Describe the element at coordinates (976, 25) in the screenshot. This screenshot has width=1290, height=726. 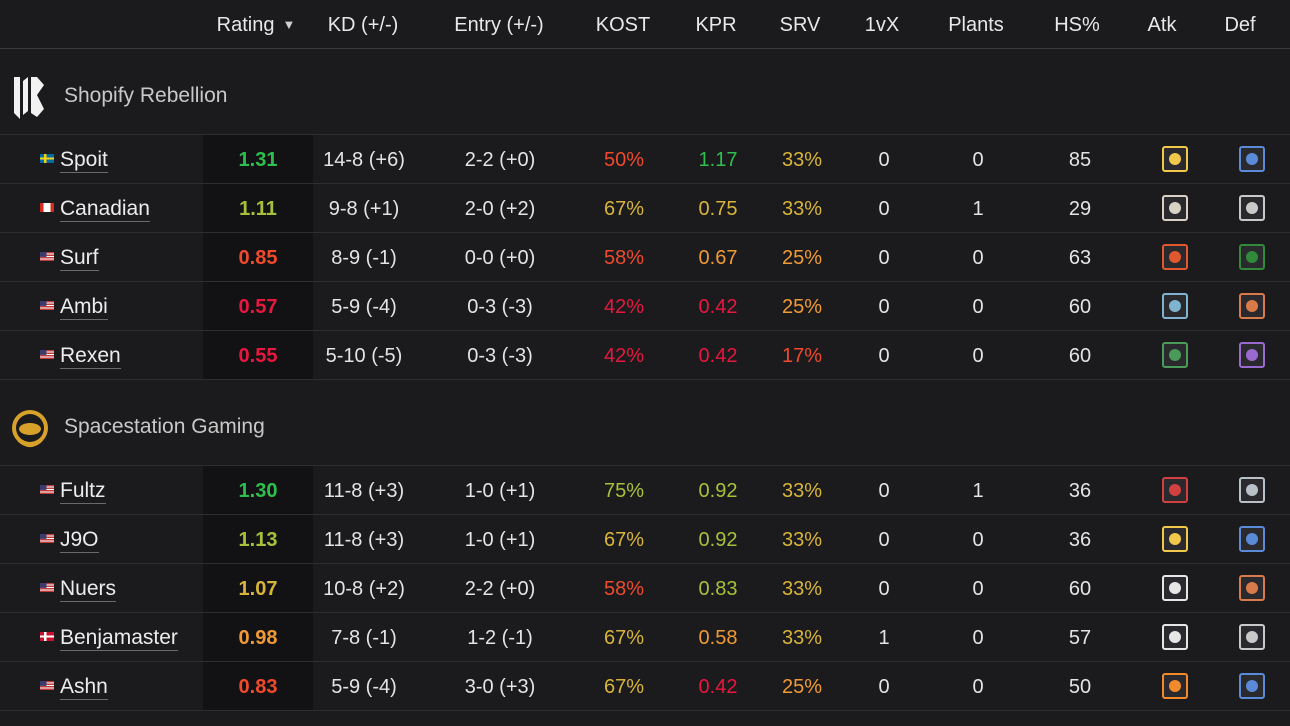
I see `column-plants: Plants` at that location.